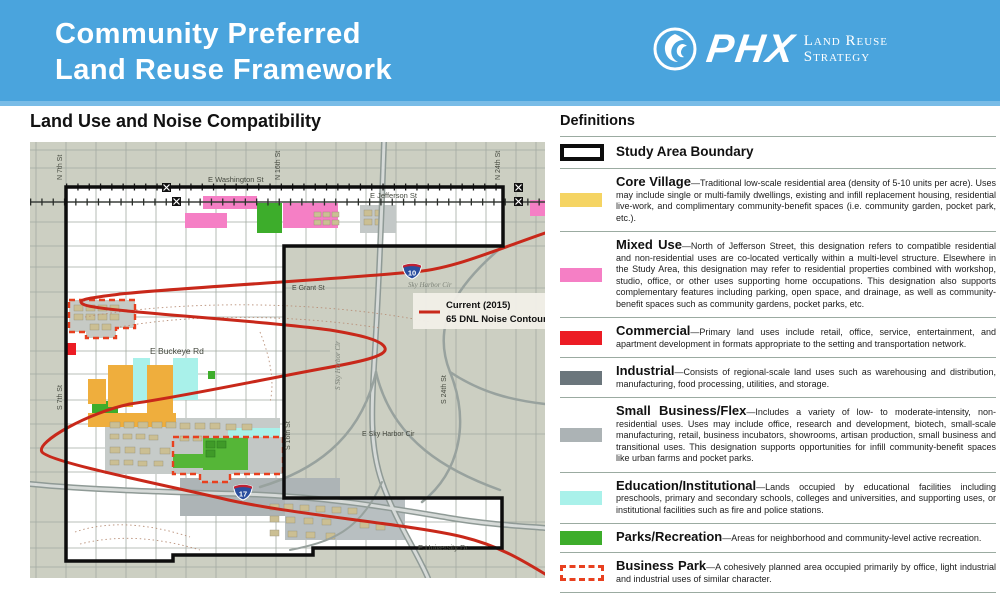  What do you see at coordinates (177, 351) in the screenshot?
I see `street-label: E Buckeye Rd` at bounding box center [177, 351].